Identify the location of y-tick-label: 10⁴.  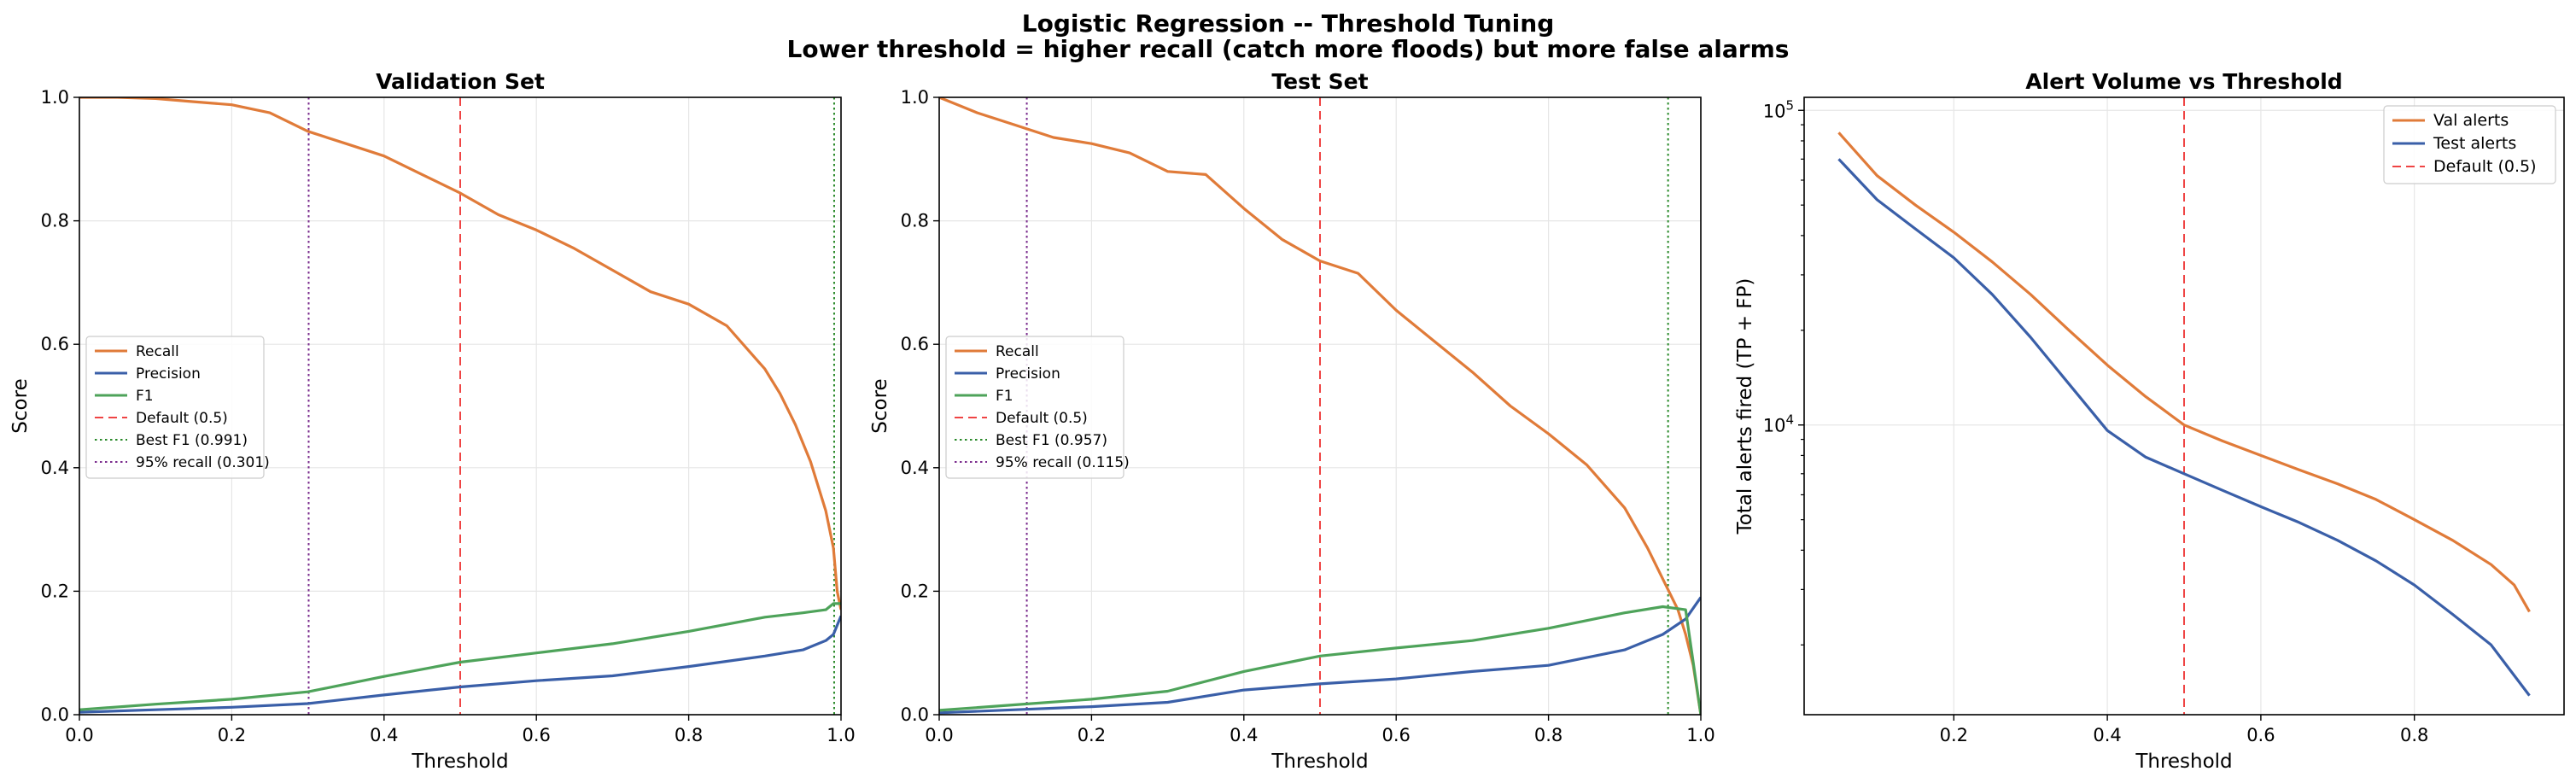
(1778, 424).